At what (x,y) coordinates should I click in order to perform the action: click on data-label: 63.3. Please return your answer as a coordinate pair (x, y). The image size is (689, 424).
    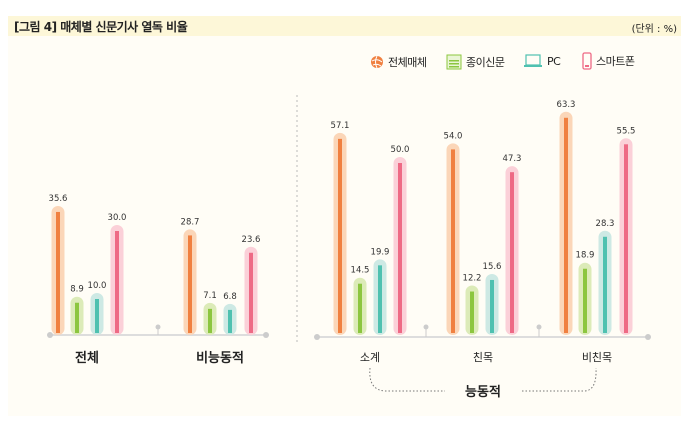
    Looking at the image, I should click on (566, 105).